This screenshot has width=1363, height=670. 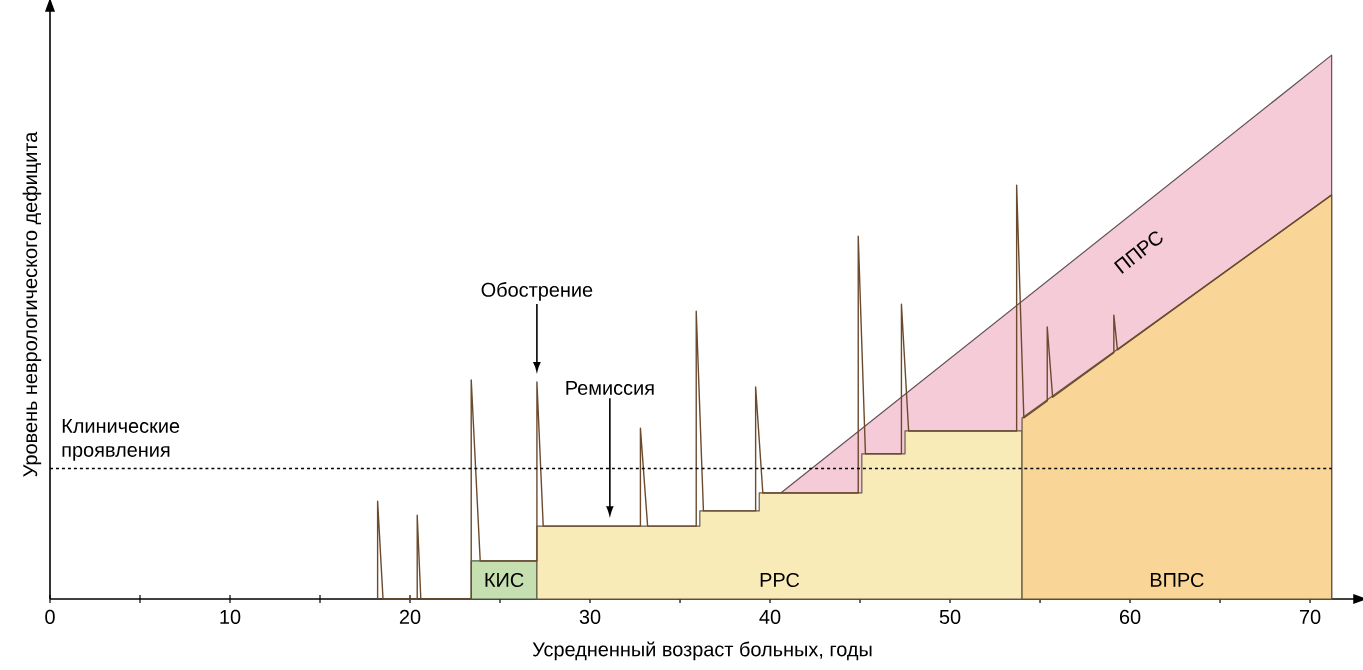 What do you see at coordinates (121, 440) in the screenshot?
I see `ref-line-label: Клинические проявления` at bounding box center [121, 440].